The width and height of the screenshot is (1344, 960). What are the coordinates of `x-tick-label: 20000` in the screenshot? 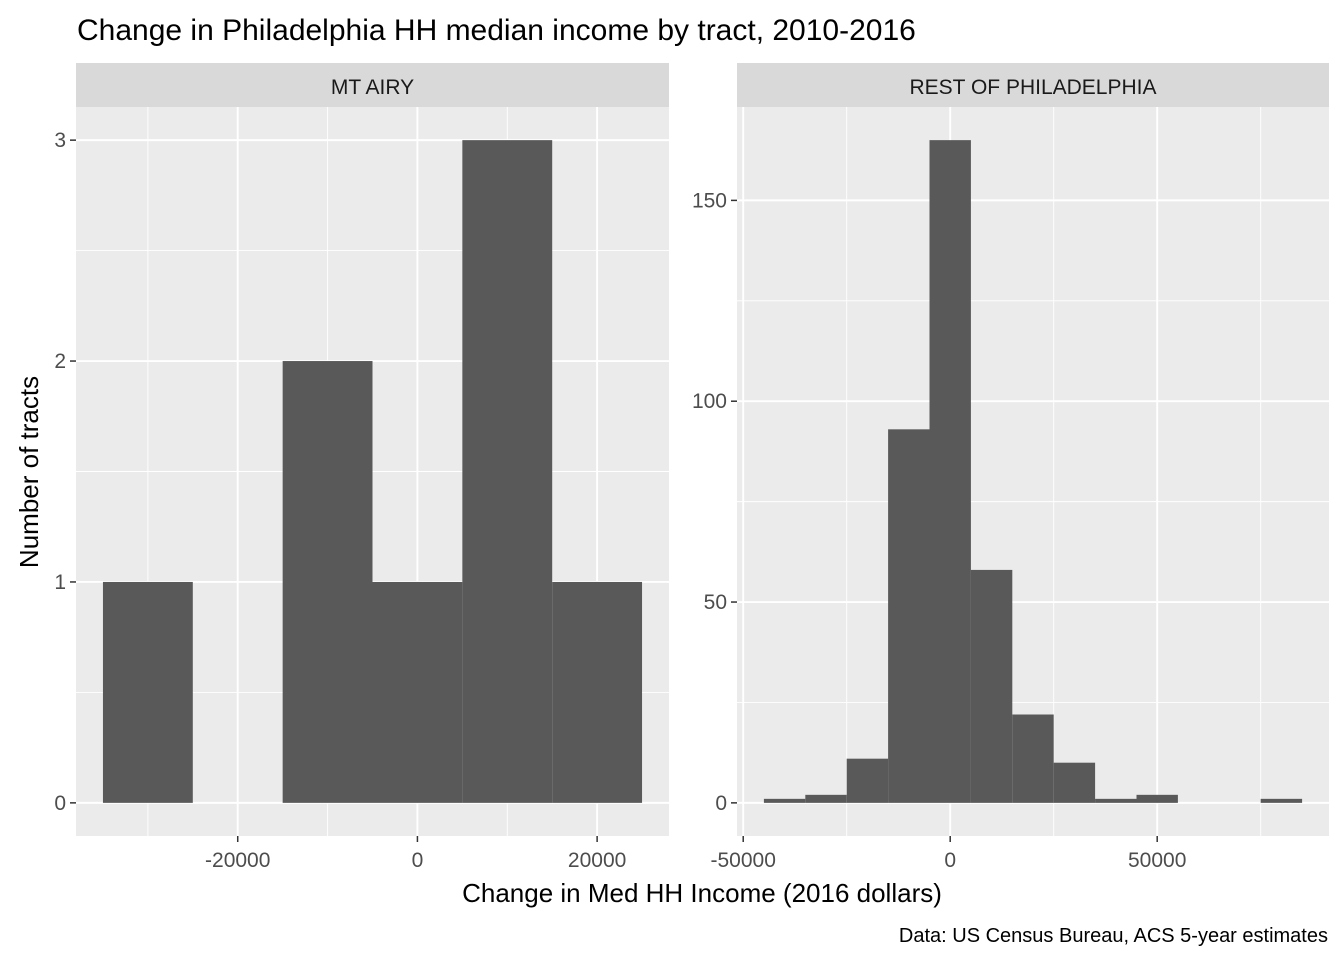 It's located at (597, 860).